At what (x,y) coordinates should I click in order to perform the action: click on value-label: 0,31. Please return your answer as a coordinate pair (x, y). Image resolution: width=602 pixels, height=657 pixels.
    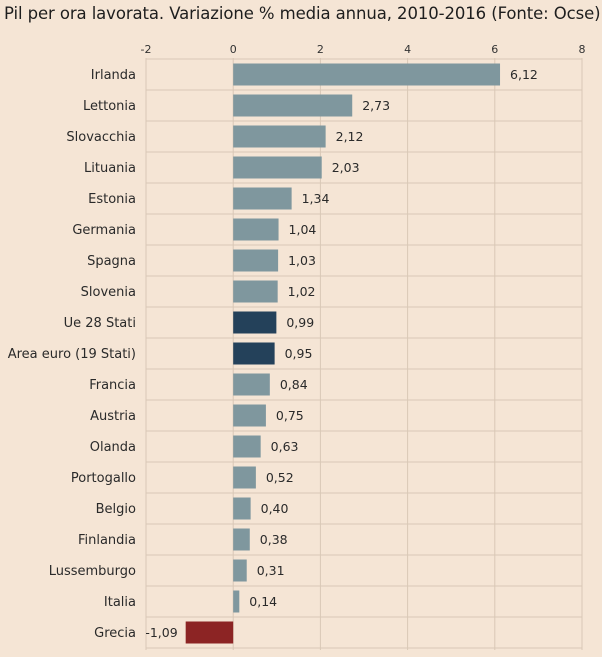
    Looking at the image, I should click on (271, 570).